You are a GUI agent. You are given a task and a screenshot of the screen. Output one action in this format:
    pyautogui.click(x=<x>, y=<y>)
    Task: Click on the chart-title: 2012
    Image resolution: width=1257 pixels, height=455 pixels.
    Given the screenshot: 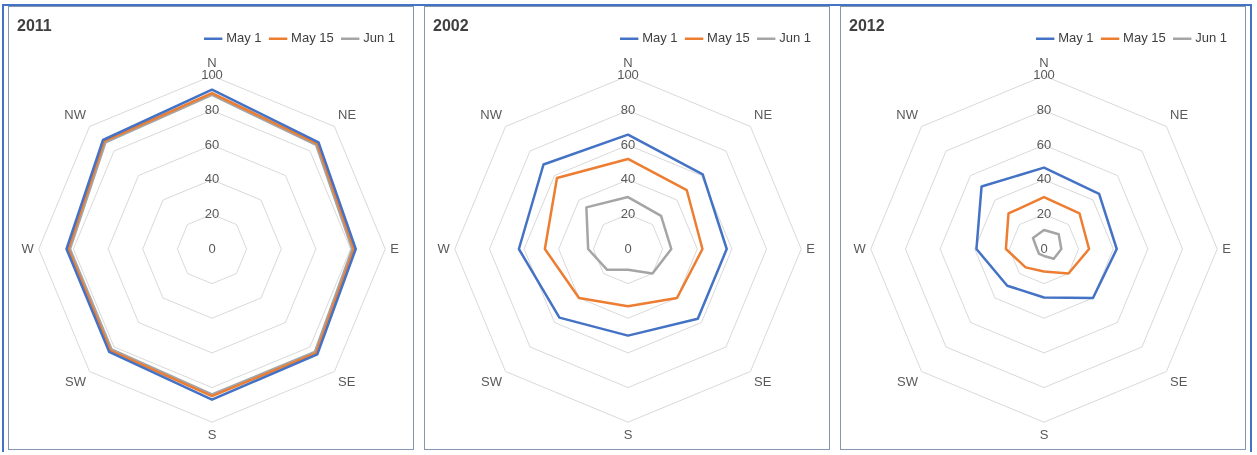 What is the action you would take?
    pyautogui.click(x=867, y=26)
    